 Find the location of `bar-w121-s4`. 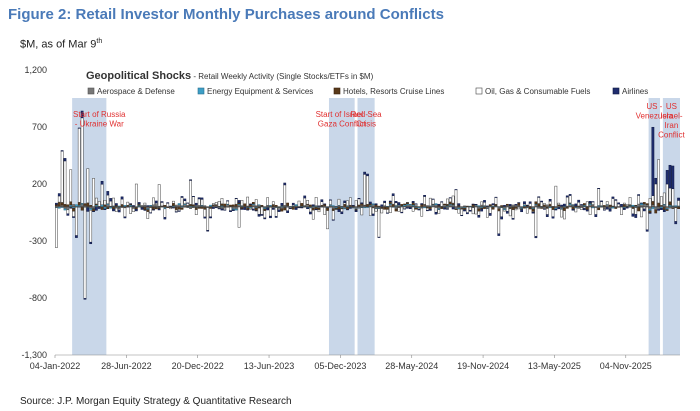

bar-w121-s4 is located at coordinates (402, 212).